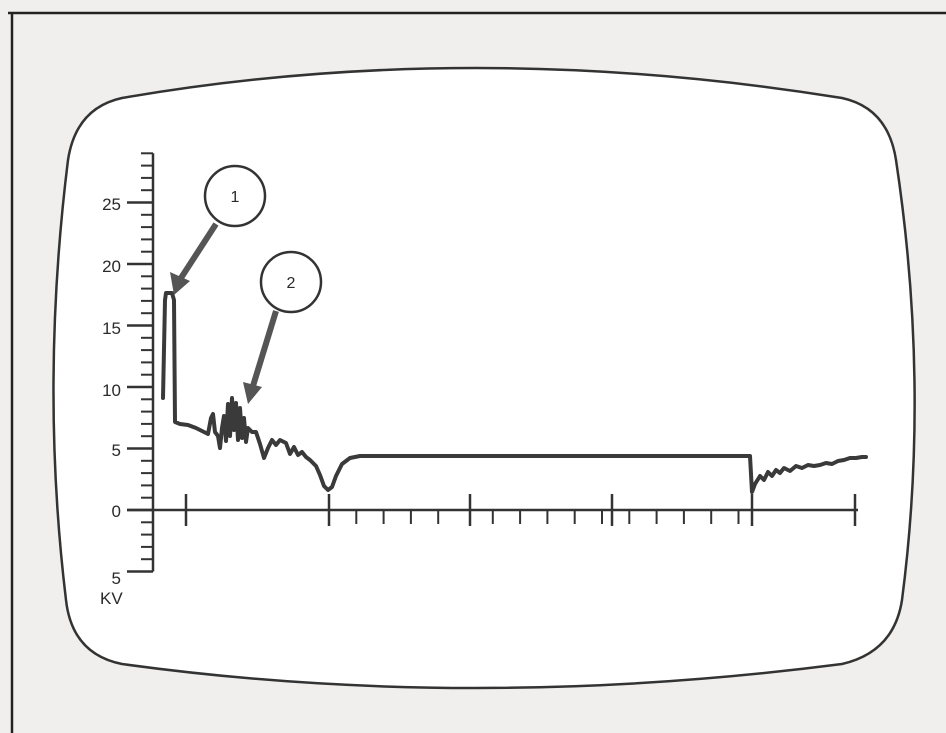  Describe the element at coordinates (283, 327) in the screenshot. I see `callout-2: 2` at that location.